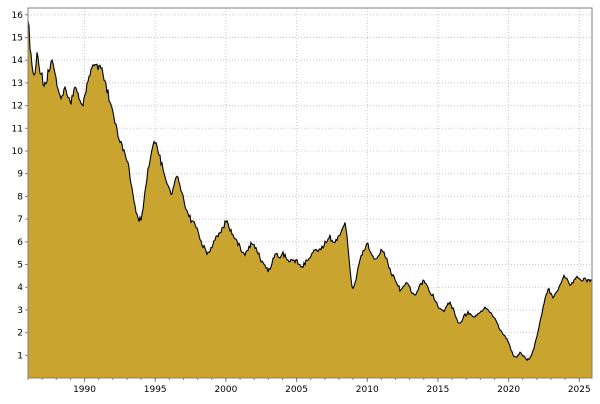 The image size is (600, 404). I want to click on y-tick-label: 10, so click(18, 152).